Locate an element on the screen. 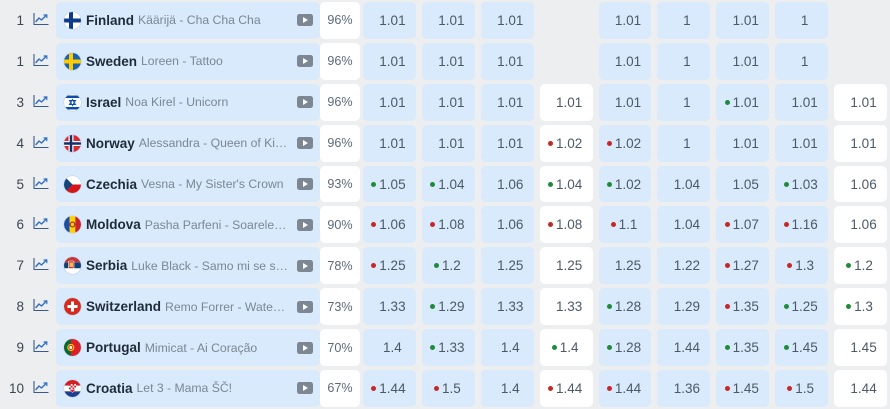 This screenshot has height=409, width=890. entry-row: Sweden Loreen - Tattoo is located at coordinates (188, 61).